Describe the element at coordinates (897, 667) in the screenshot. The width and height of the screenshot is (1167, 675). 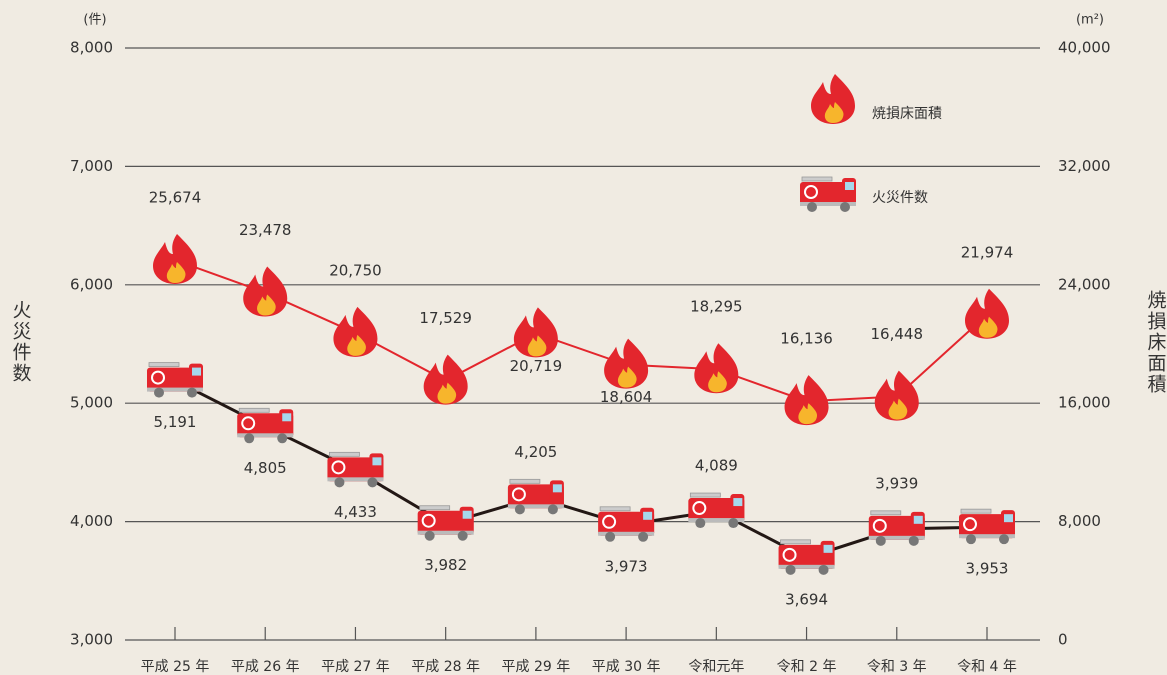
I see `x-tick-label: 令和 3 年` at that location.